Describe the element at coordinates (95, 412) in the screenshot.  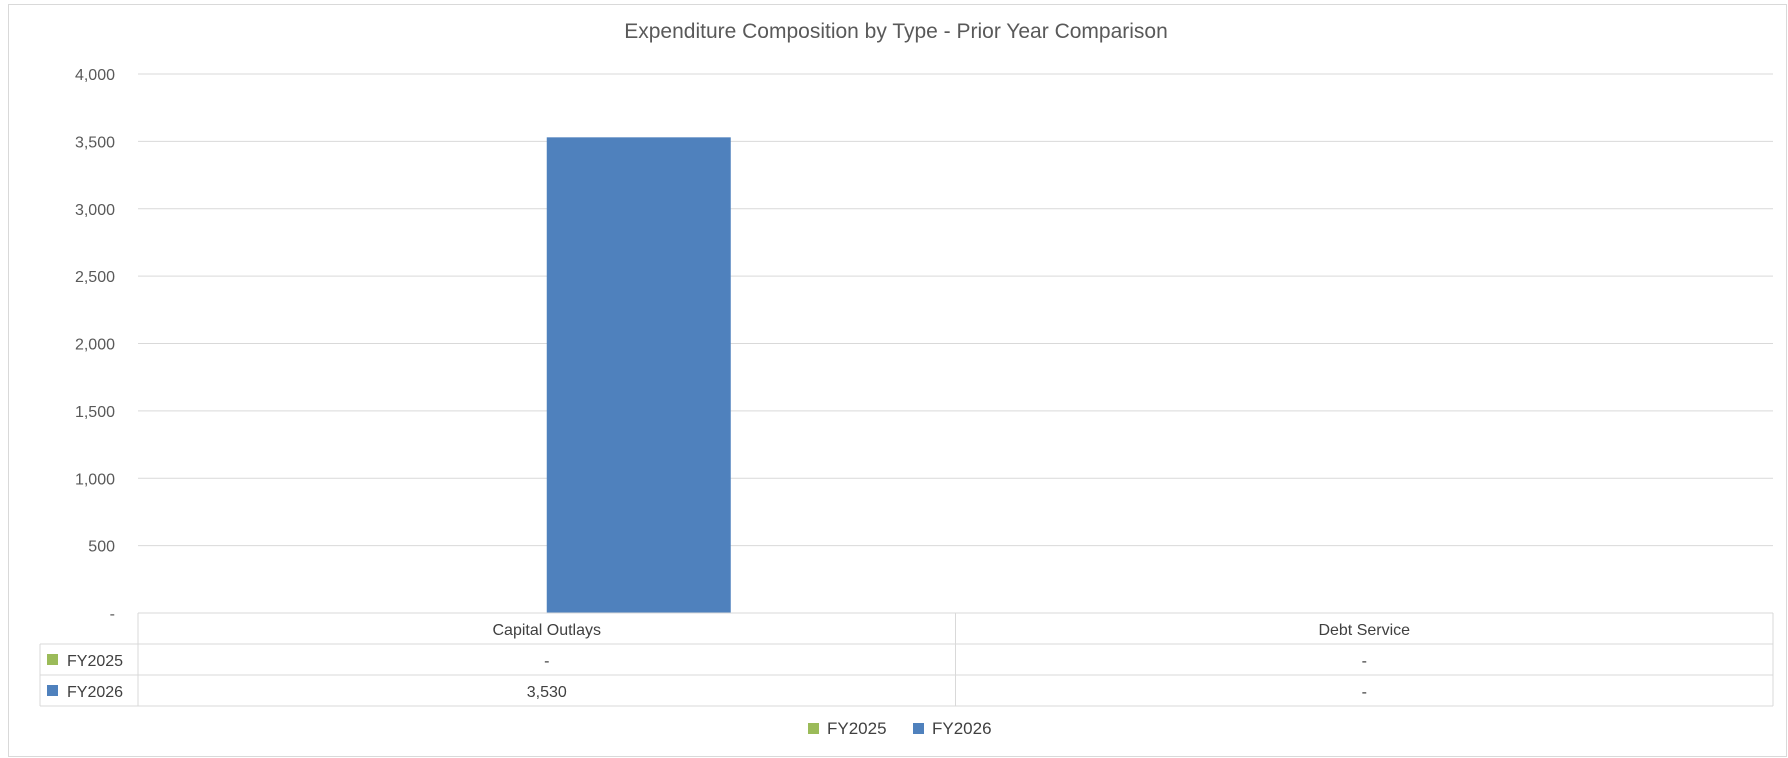
I see `y-tick-label: 1,500` at that location.